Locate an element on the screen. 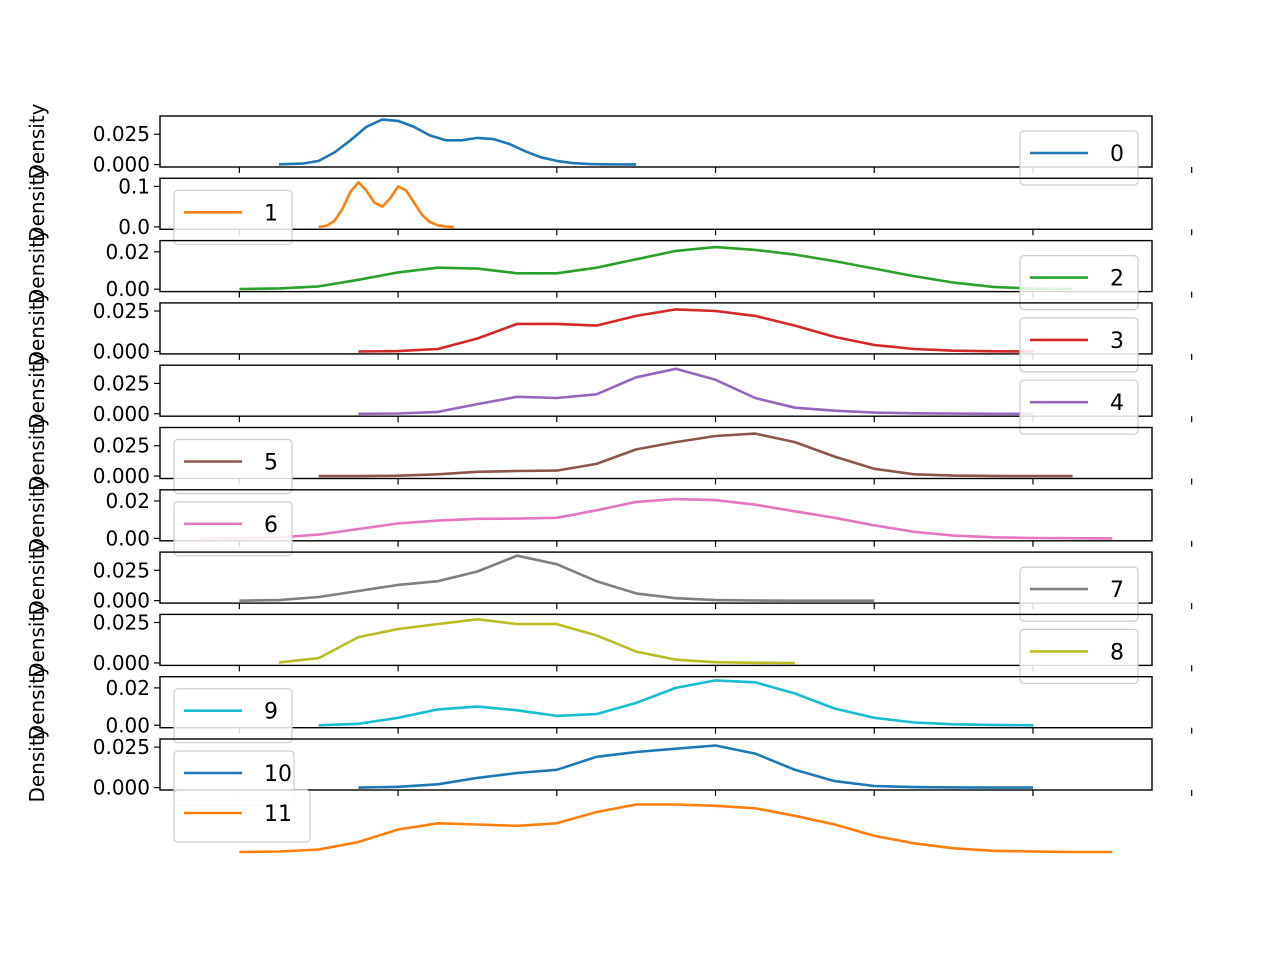 This screenshot has height=960, width=1280. legend-8: 8 is located at coordinates (1079, 656).